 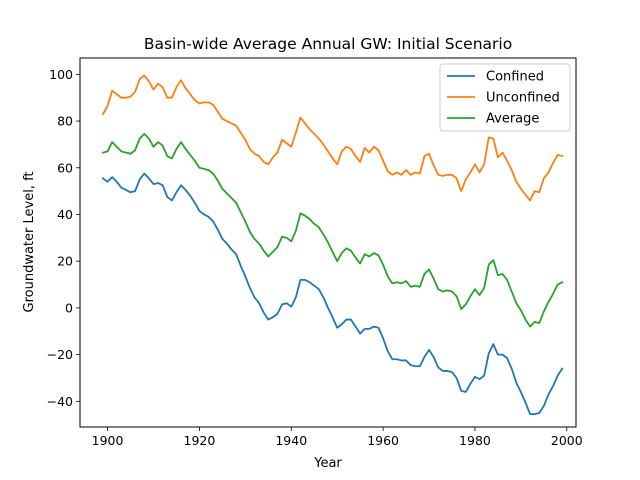 I want to click on y-tick-label-40: 40, so click(x=65, y=214).